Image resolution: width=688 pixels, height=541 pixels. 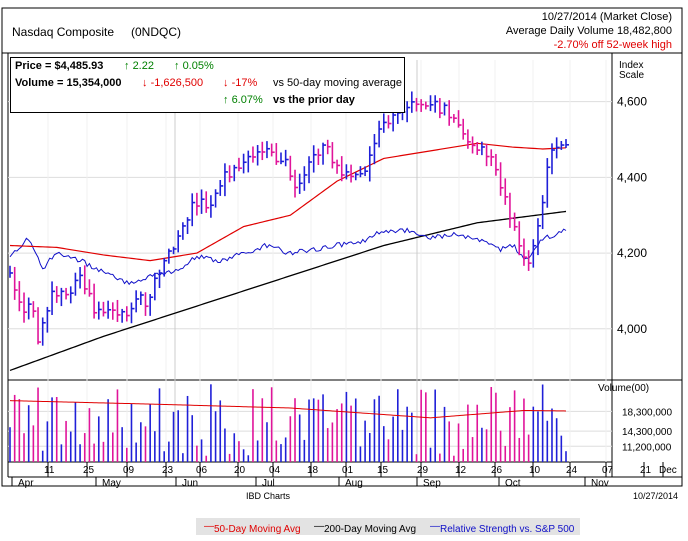 What do you see at coordinates (608, 470) in the screenshot?
I see `date-tick-label: 07` at bounding box center [608, 470].